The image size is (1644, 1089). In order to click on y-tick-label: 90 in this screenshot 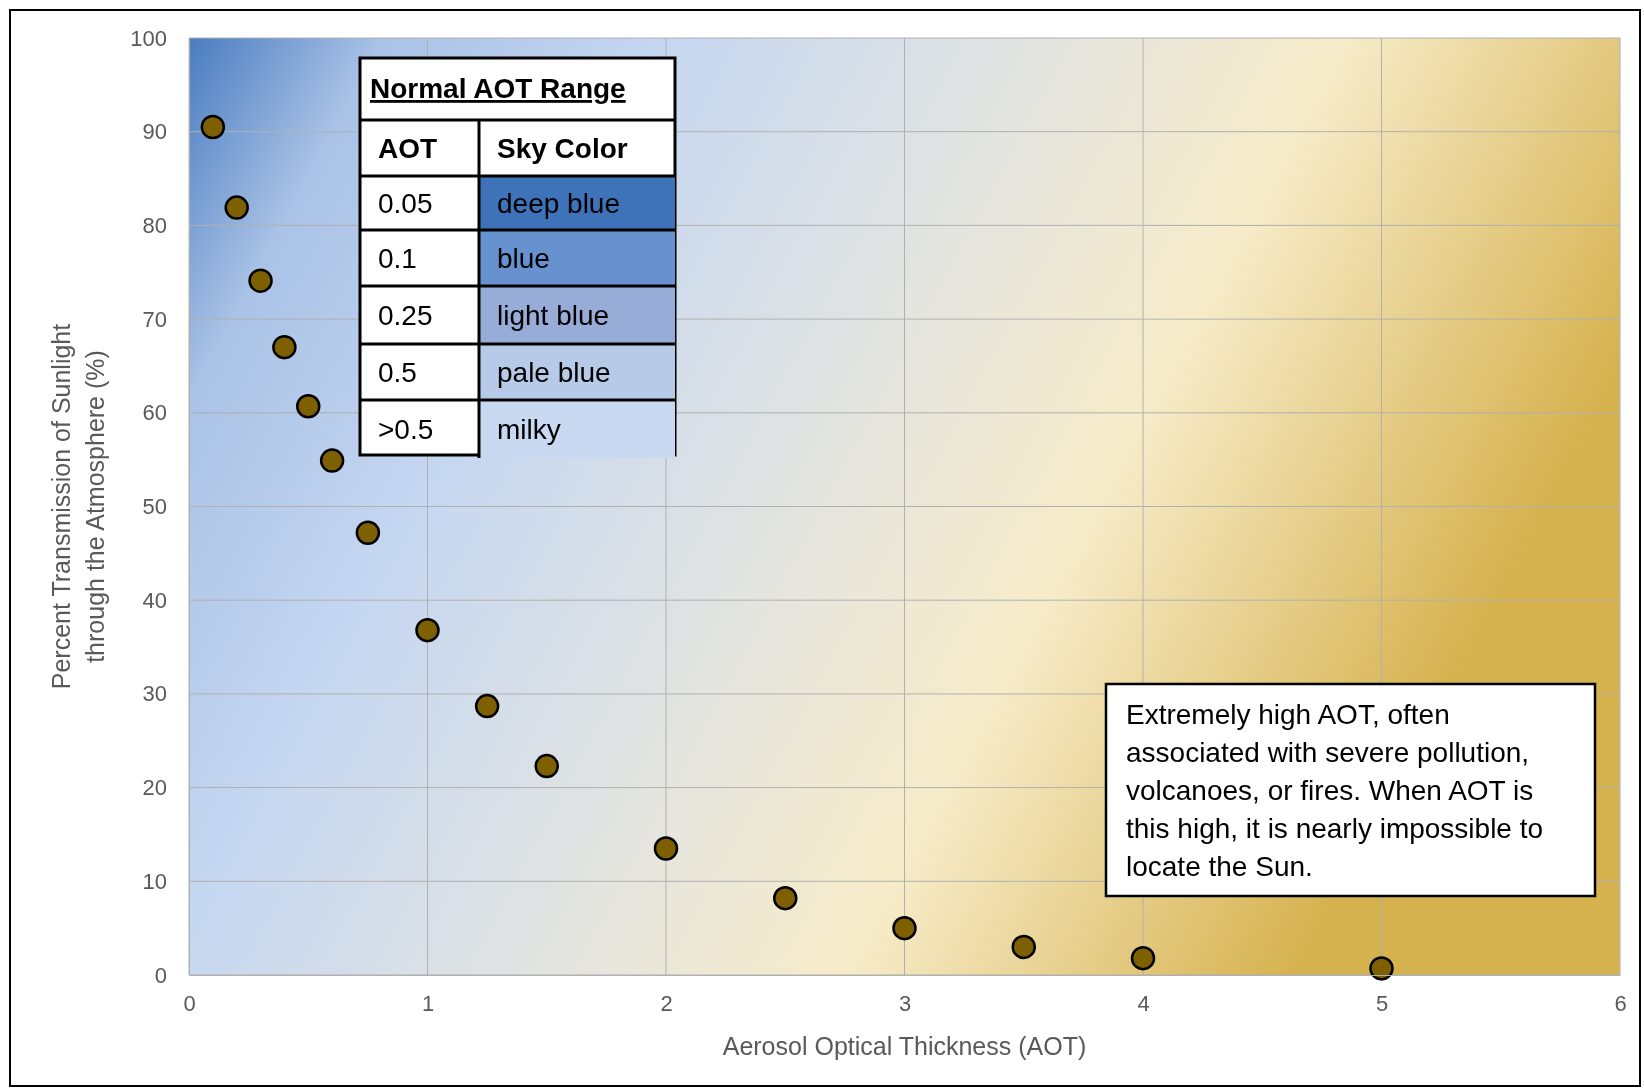, I will do `click(154, 132)`.